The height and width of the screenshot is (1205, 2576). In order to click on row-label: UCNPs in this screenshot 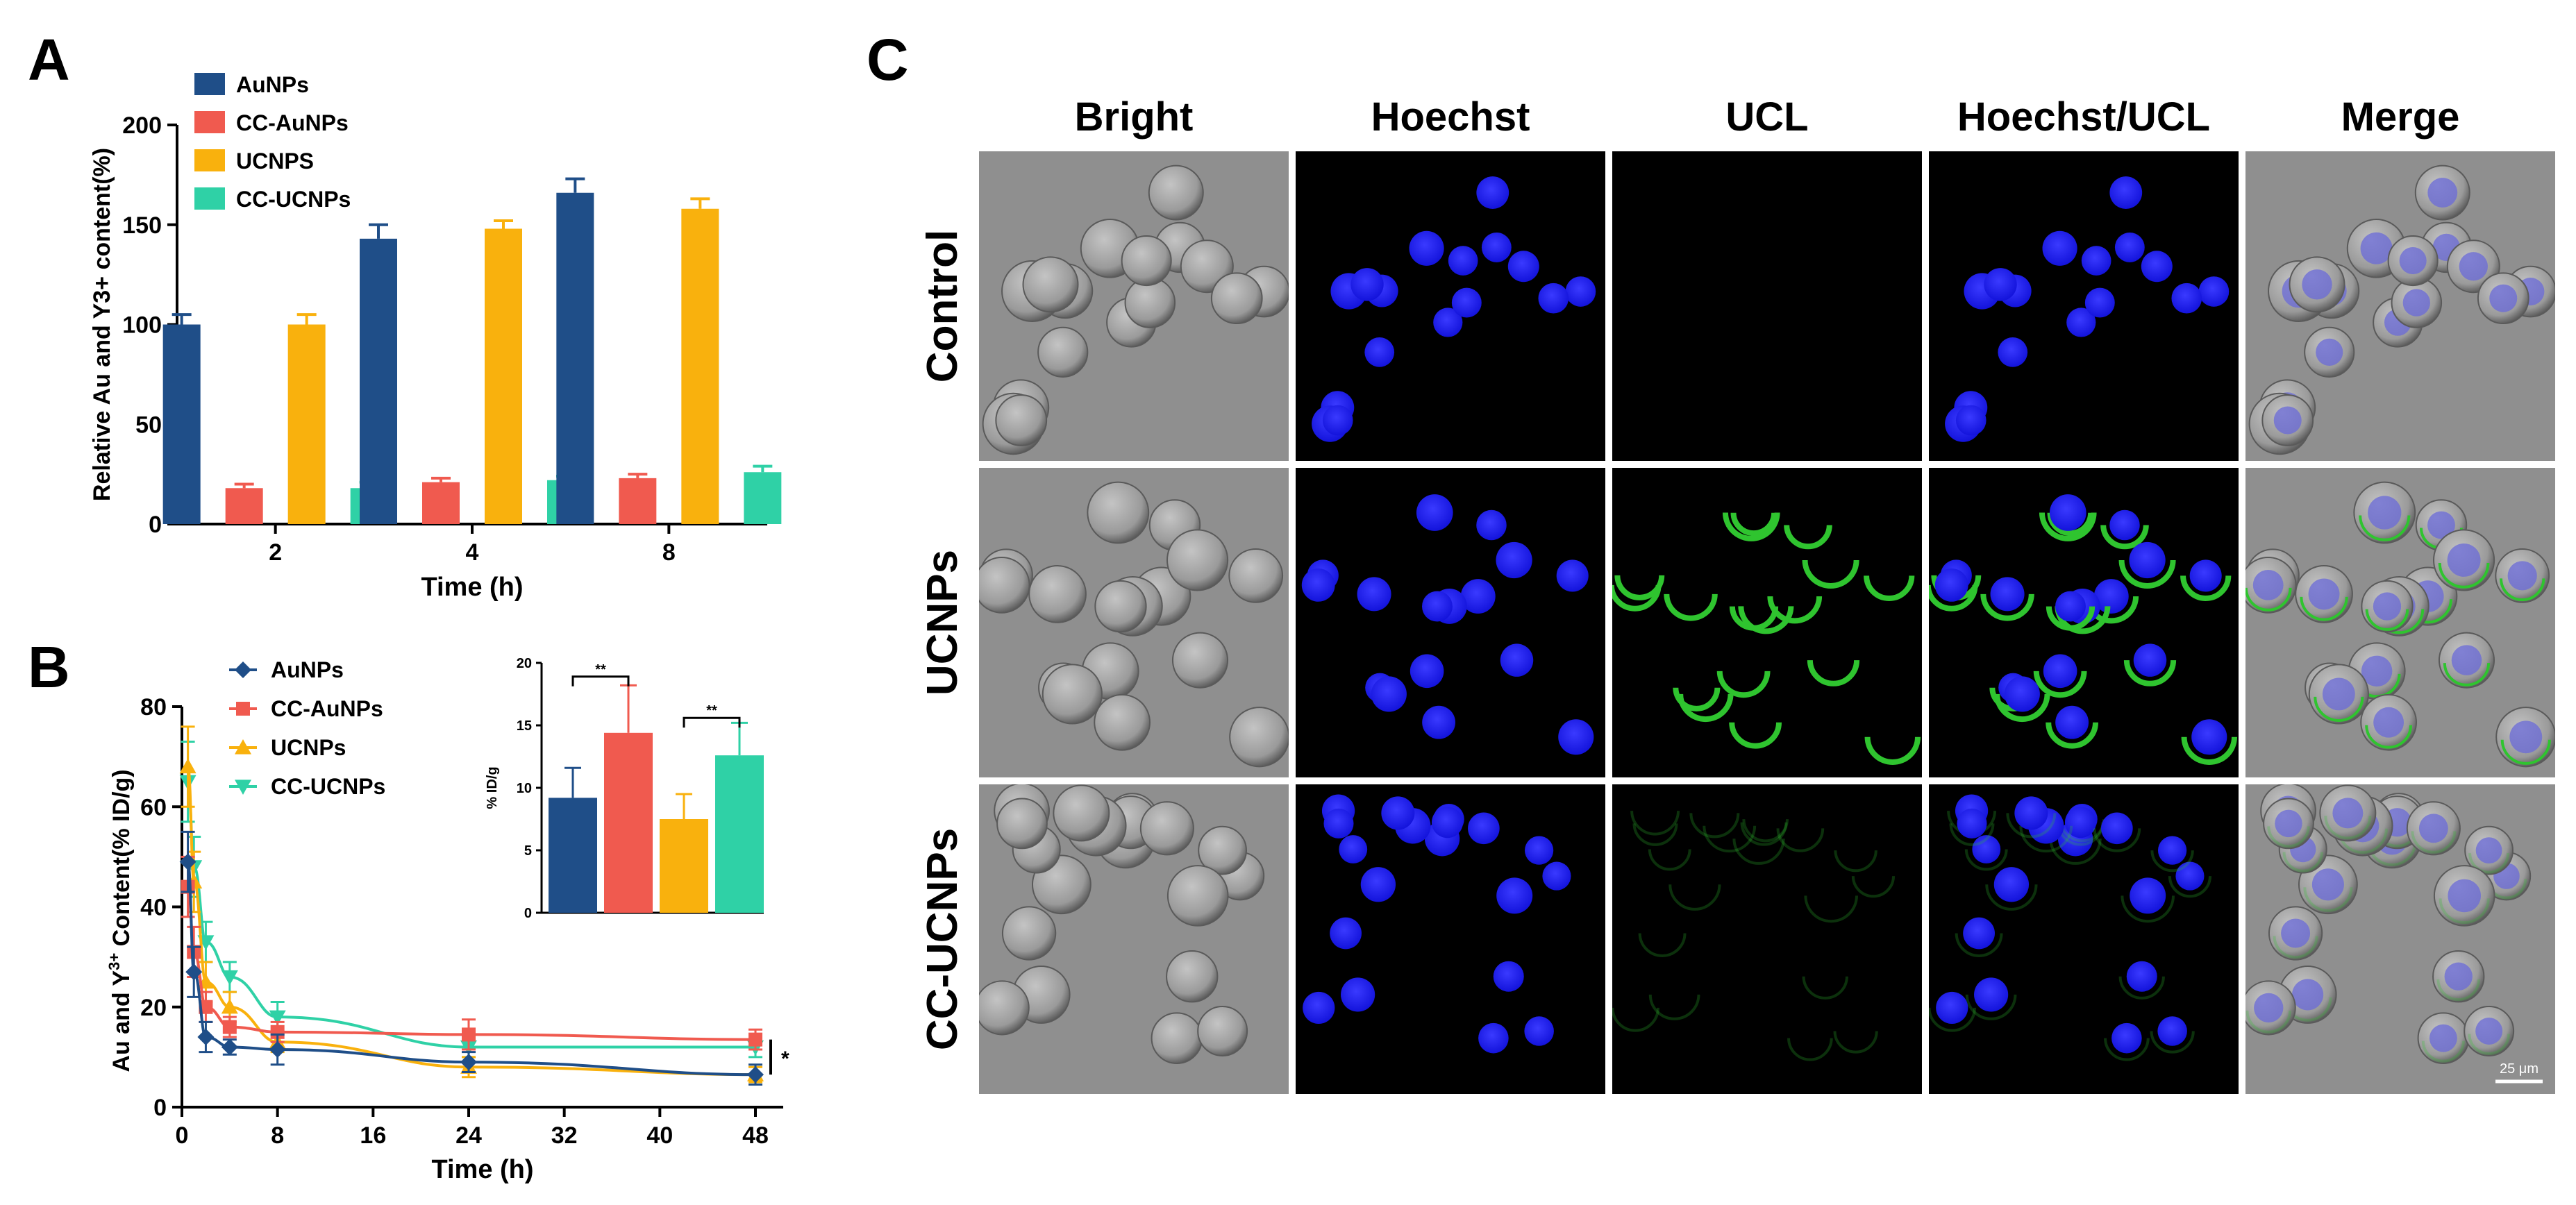, I will do `click(943, 623)`.